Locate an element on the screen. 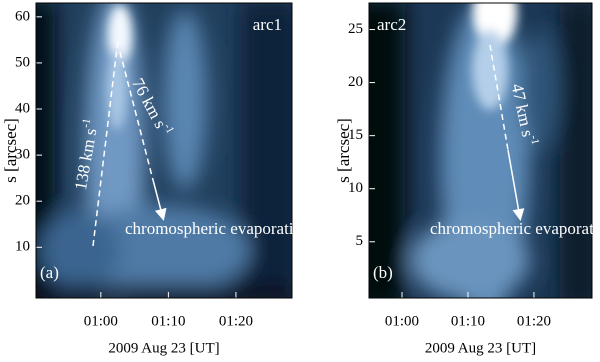 The image size is (600, 362). y-tick-label: 15 is located at coordinates (355, 135).